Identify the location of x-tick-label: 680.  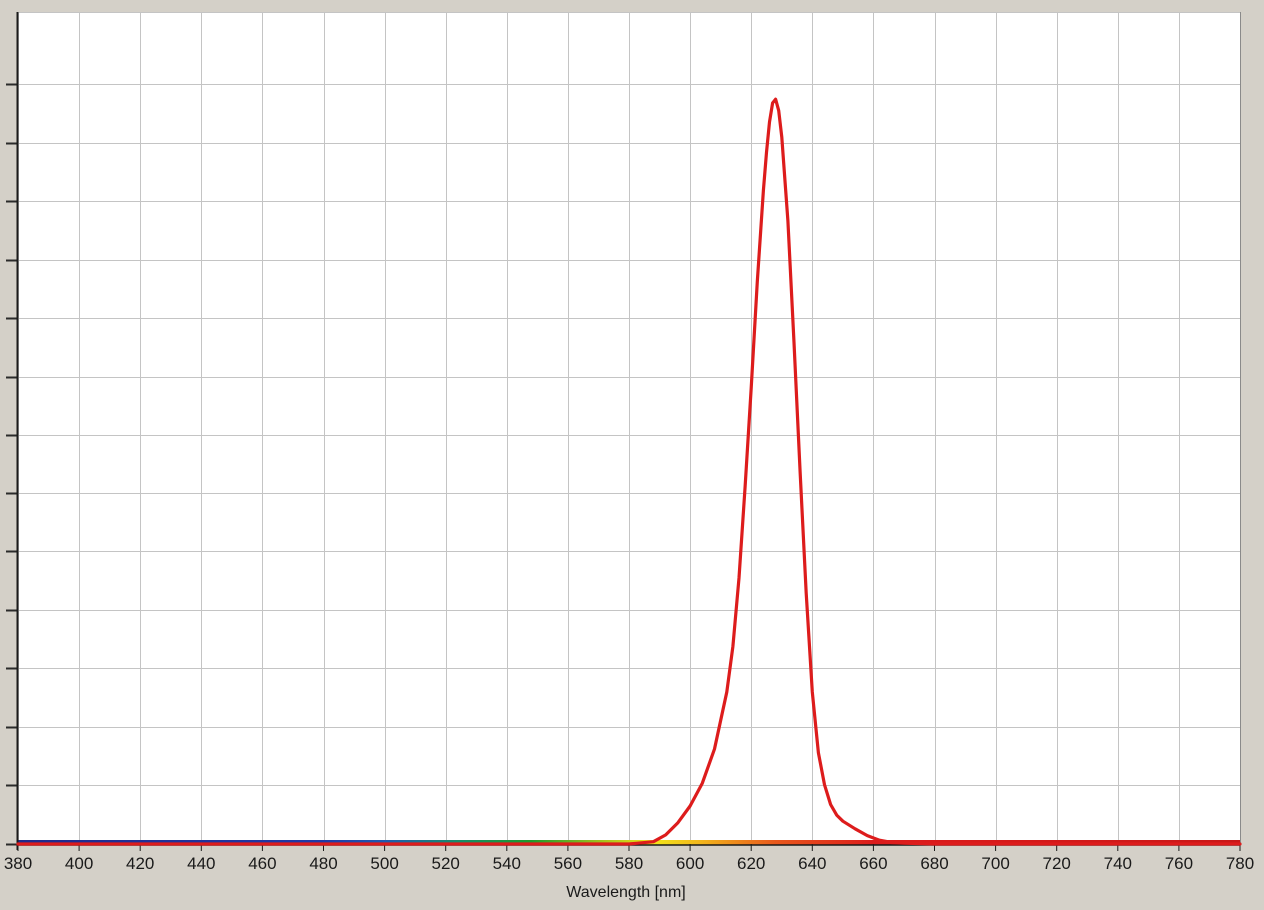
(934, 863).